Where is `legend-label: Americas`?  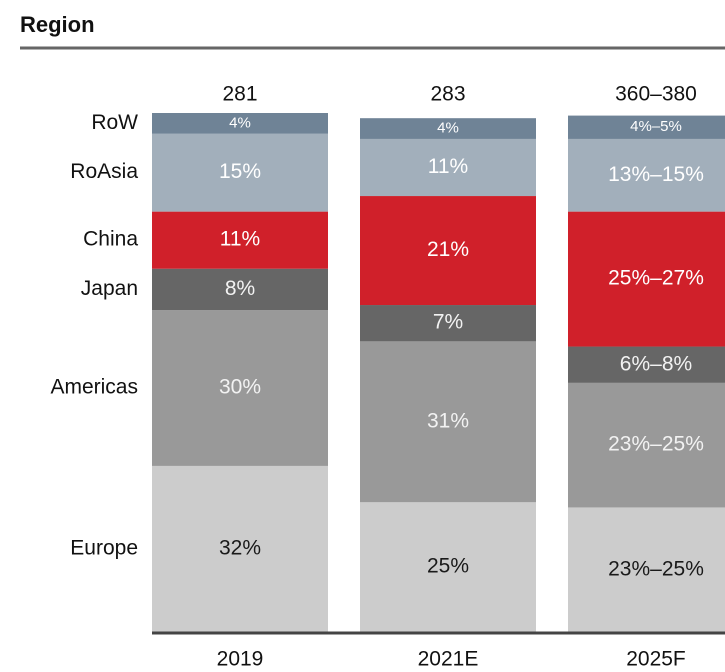
legend-label: Americas is located at coordinates (94, 387).